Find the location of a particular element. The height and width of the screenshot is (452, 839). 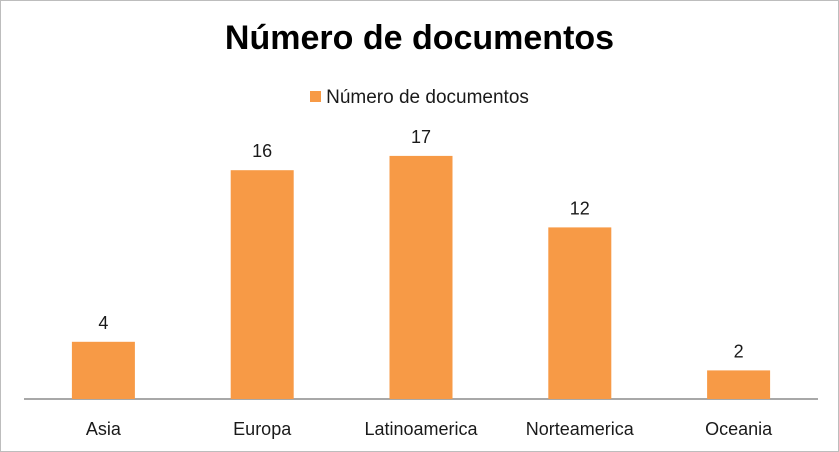

x-tick-label-norteamerica: Norteamerica is located at coordinates (580, 429).